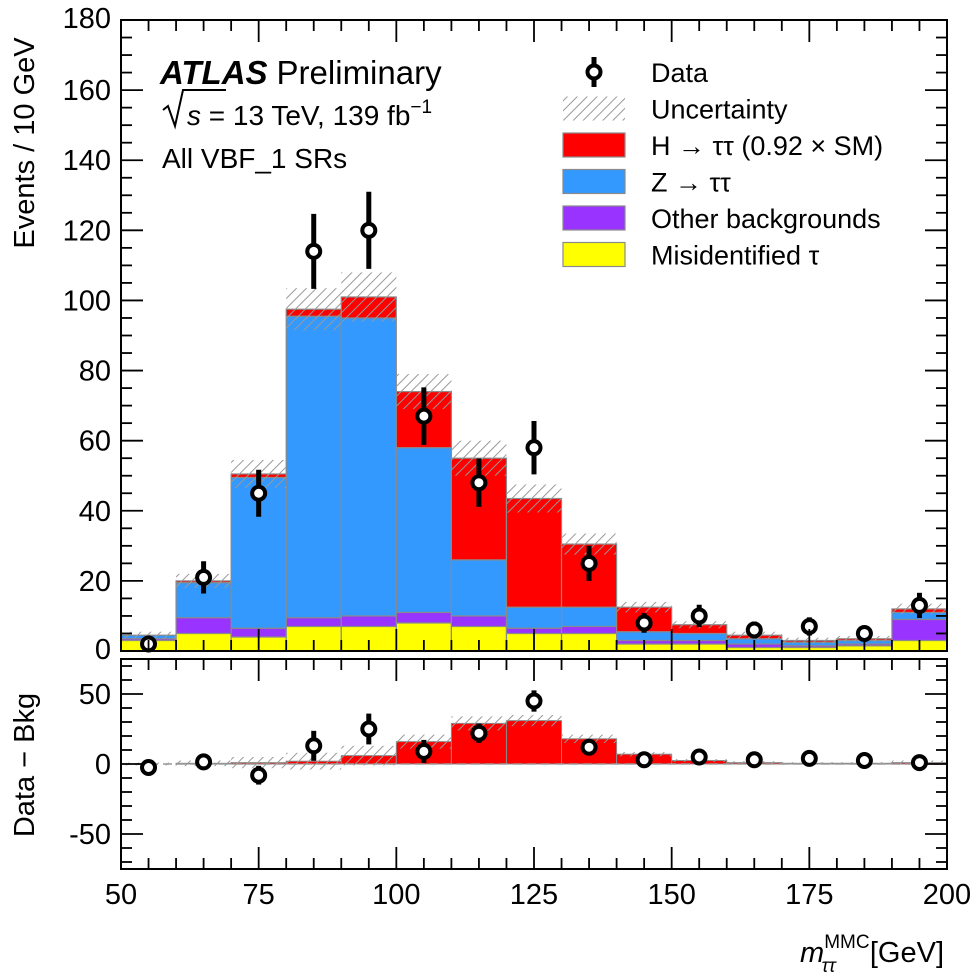 This screenshot has height=978, width=980. I want to click on y-tick-label-0: 0, so click(103, 650).